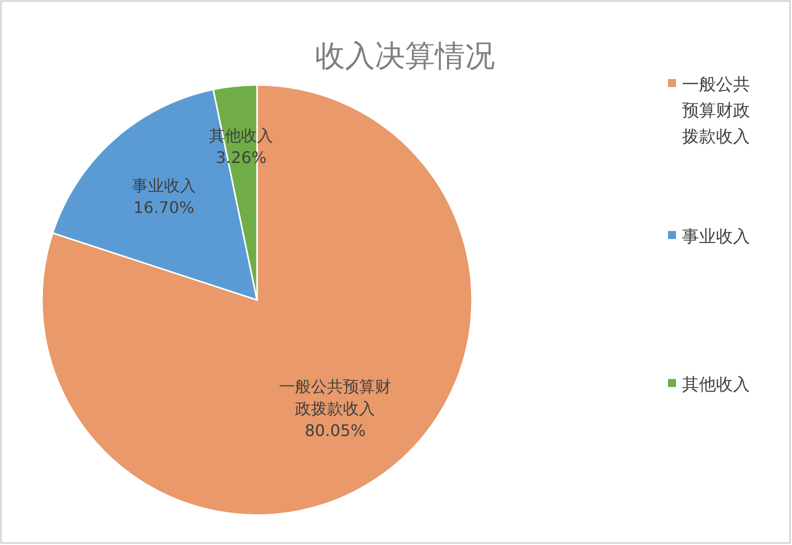 The width and height of the screenshot is (792, 545). Describe the element at coordinates (163, 207) in the screenshot. I see `data-label: 16.70%` at that location.